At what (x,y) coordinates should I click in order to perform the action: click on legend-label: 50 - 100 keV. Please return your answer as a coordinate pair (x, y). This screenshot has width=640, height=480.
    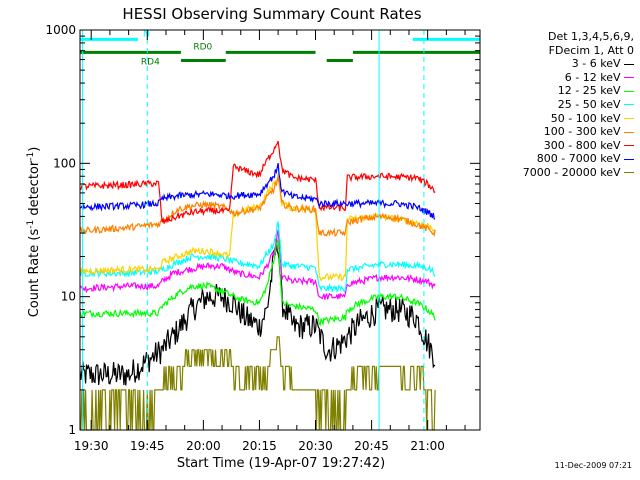
    Looking at the image, I should click on (587, 118).